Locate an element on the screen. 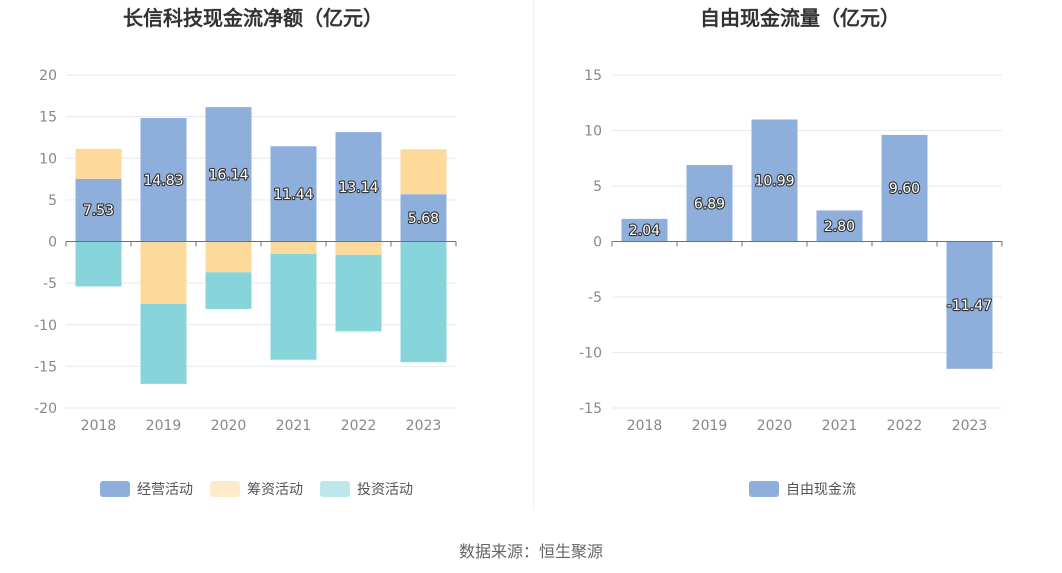 The width and height of the screenshot is (1062, 573). bar-经营活动-2023 is located at coordinates (423, 218).